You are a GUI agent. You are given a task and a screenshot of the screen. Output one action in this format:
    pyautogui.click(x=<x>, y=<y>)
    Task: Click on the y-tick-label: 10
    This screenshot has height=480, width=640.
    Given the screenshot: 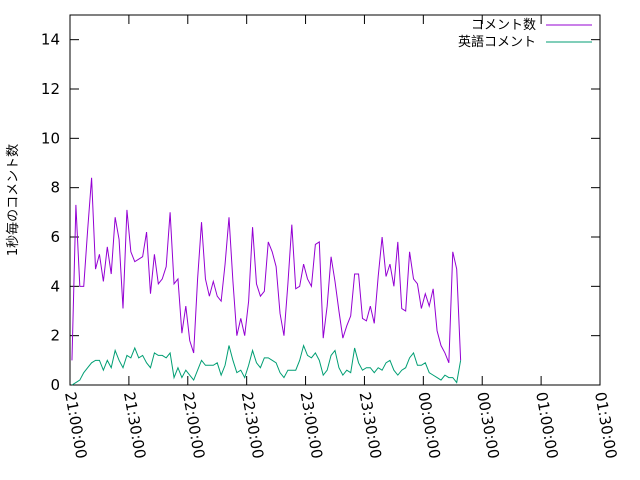 What is the action you would take?
    pyautogui.click(x=50, y=138)
    